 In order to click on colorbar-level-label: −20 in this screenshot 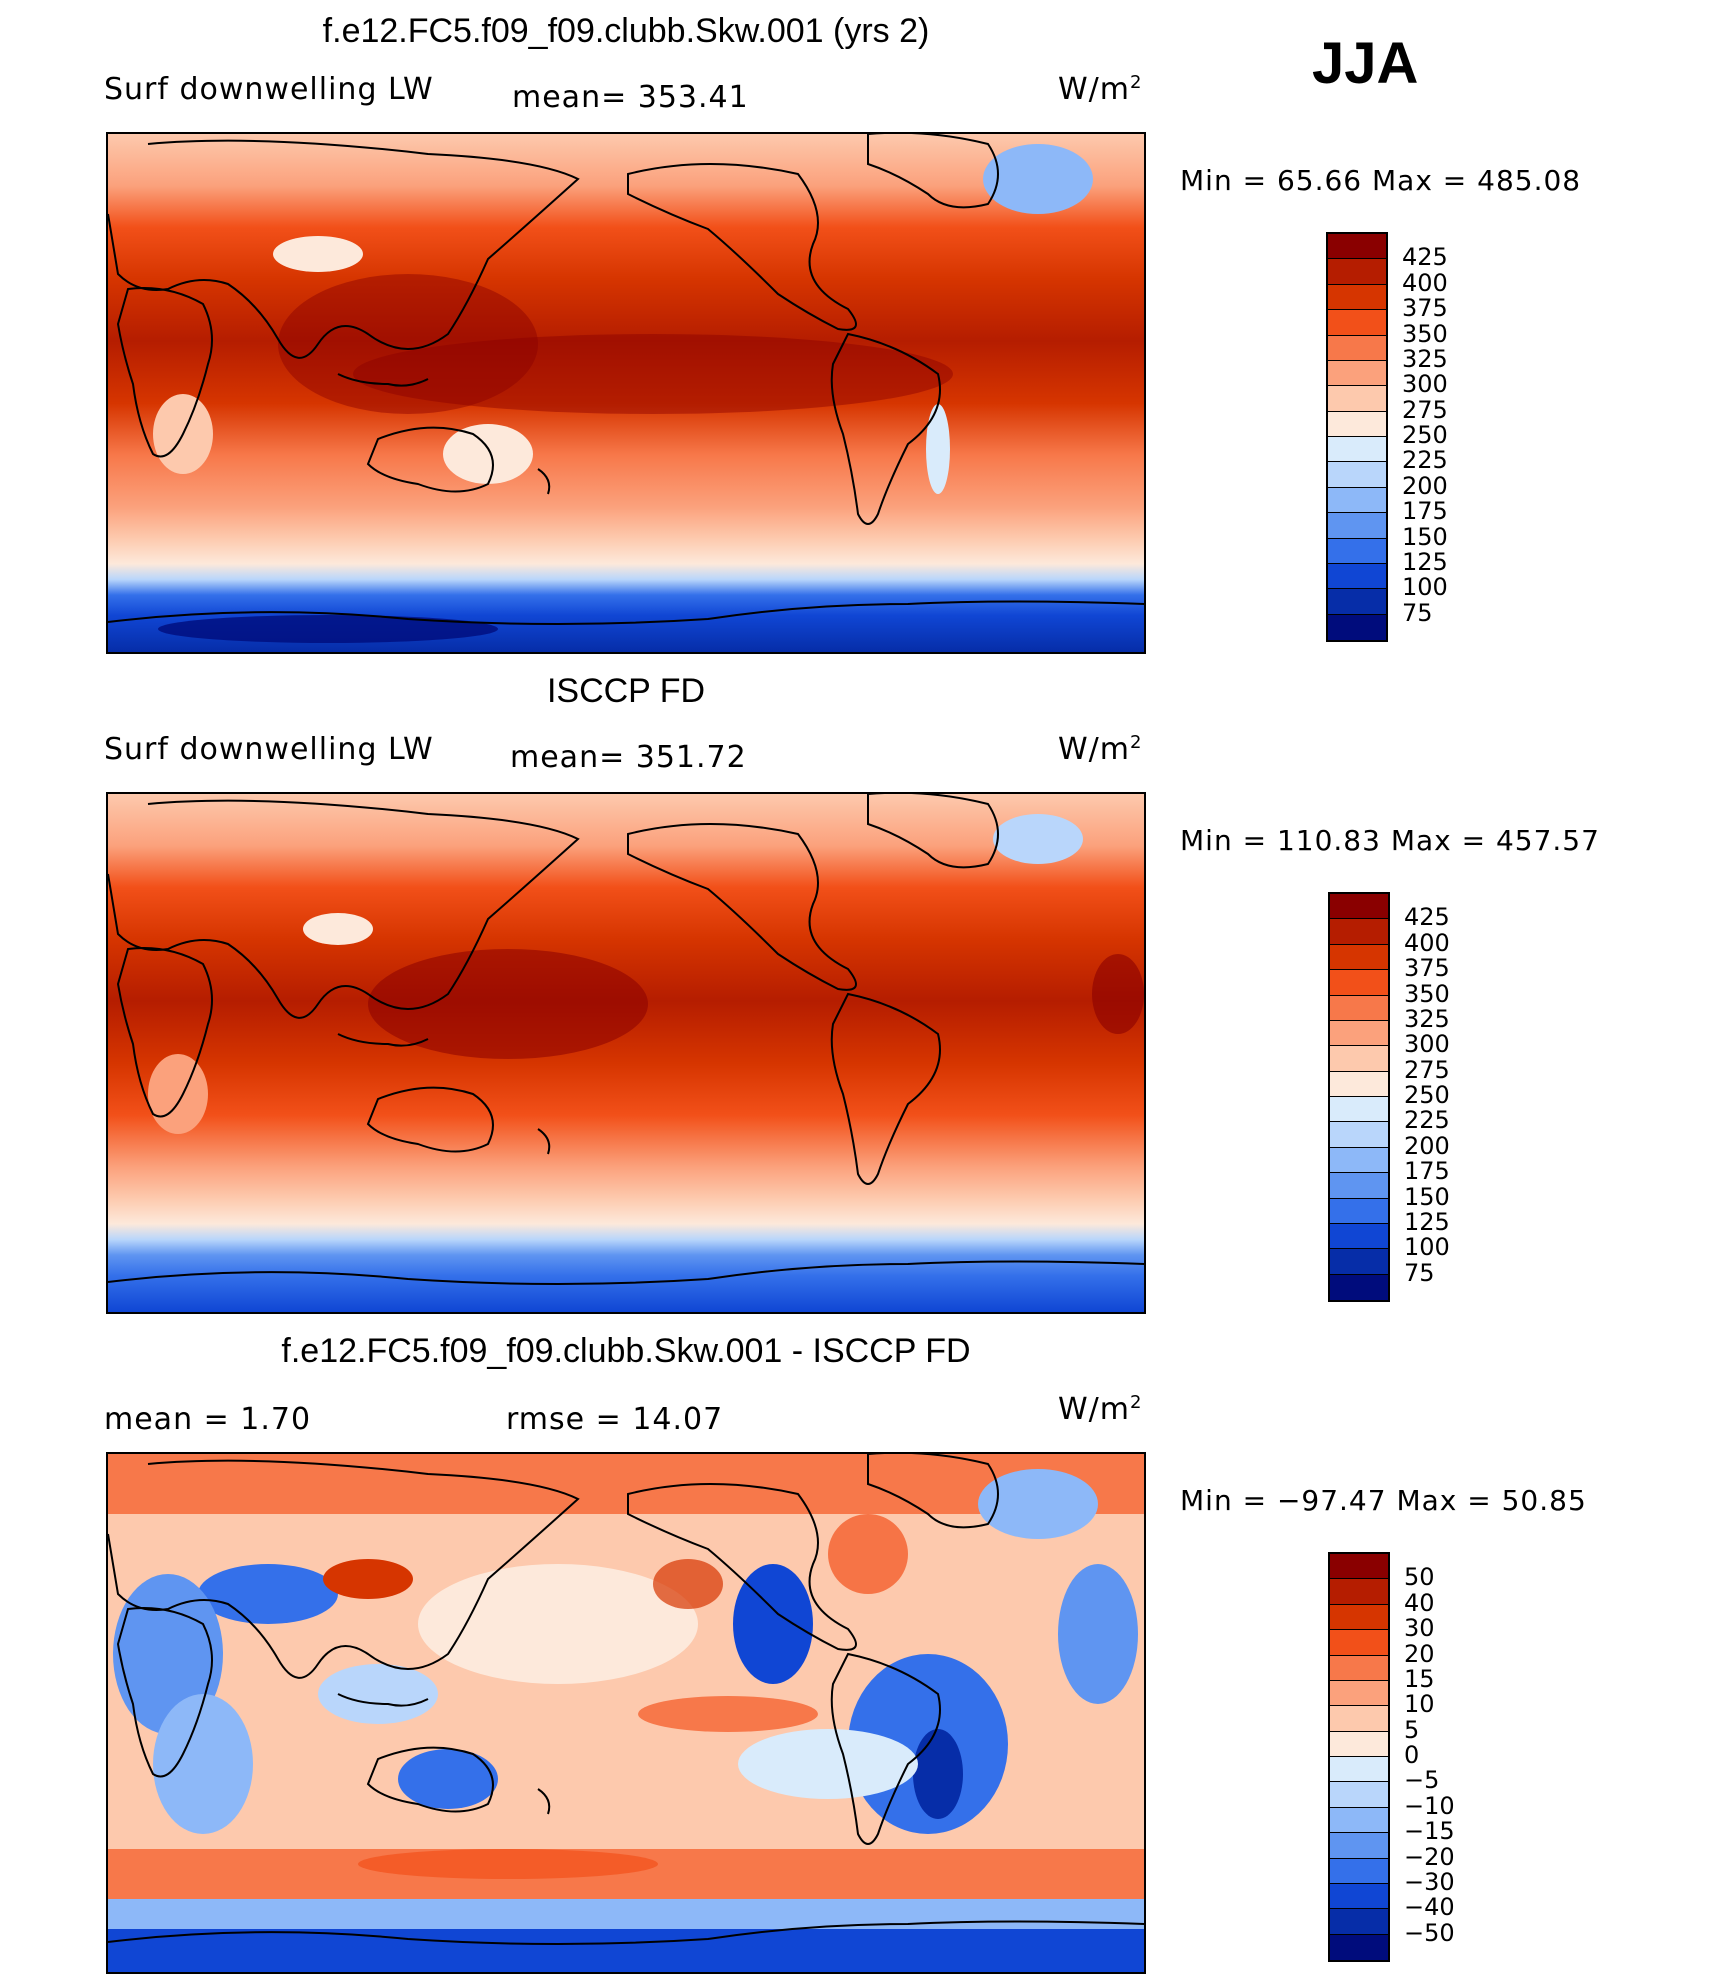, I will do `click(1429, 1856)`.